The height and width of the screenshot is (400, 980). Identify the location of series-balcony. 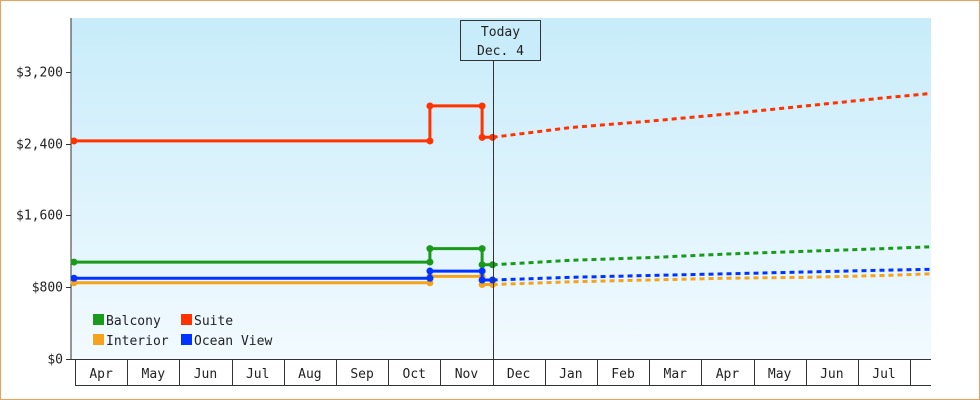
(501, 257).